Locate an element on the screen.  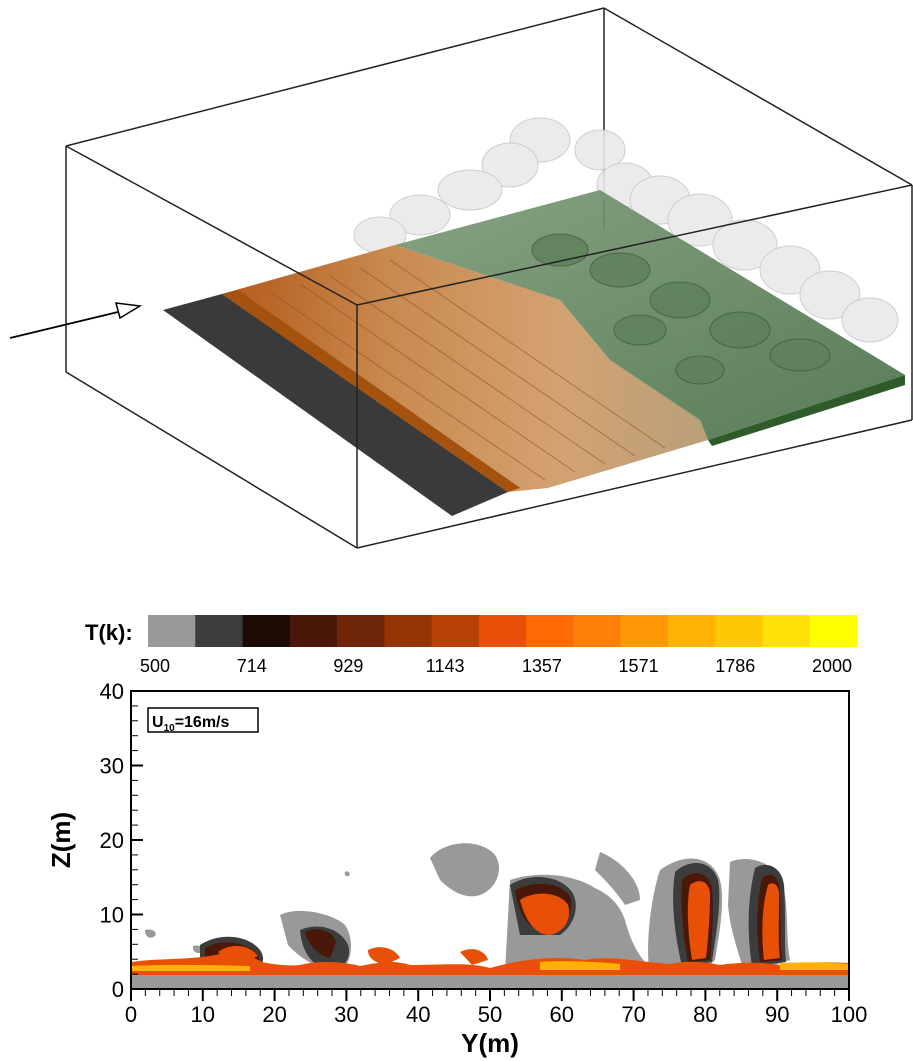
colorbar-tick-label: 1357 is located at coordinates (542, 666).